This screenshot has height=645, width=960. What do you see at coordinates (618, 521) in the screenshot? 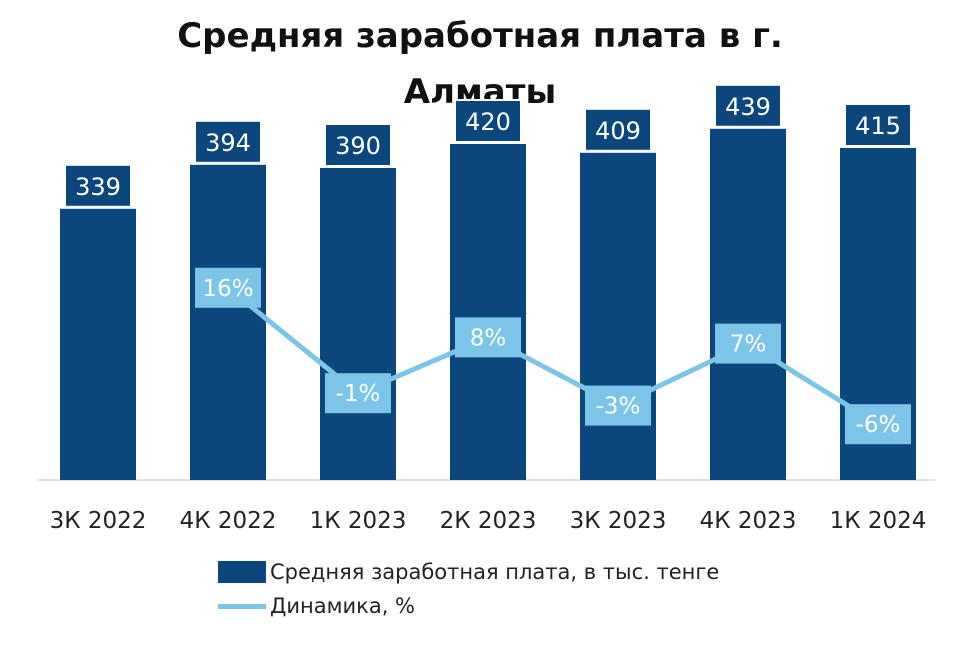
I see `x-tick-label: 3К 2023` at bounding box center [618, 521].